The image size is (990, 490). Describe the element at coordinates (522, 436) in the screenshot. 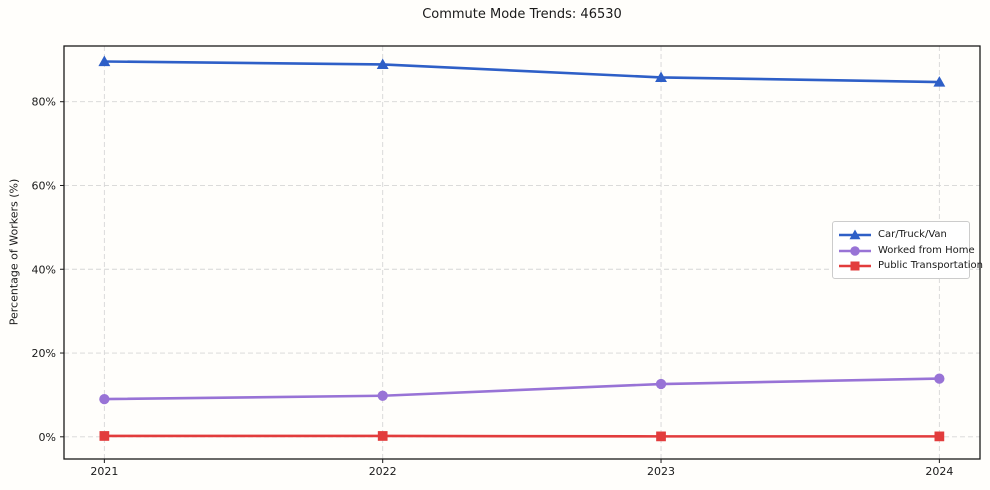

I see `series-public-transportation` at that location.